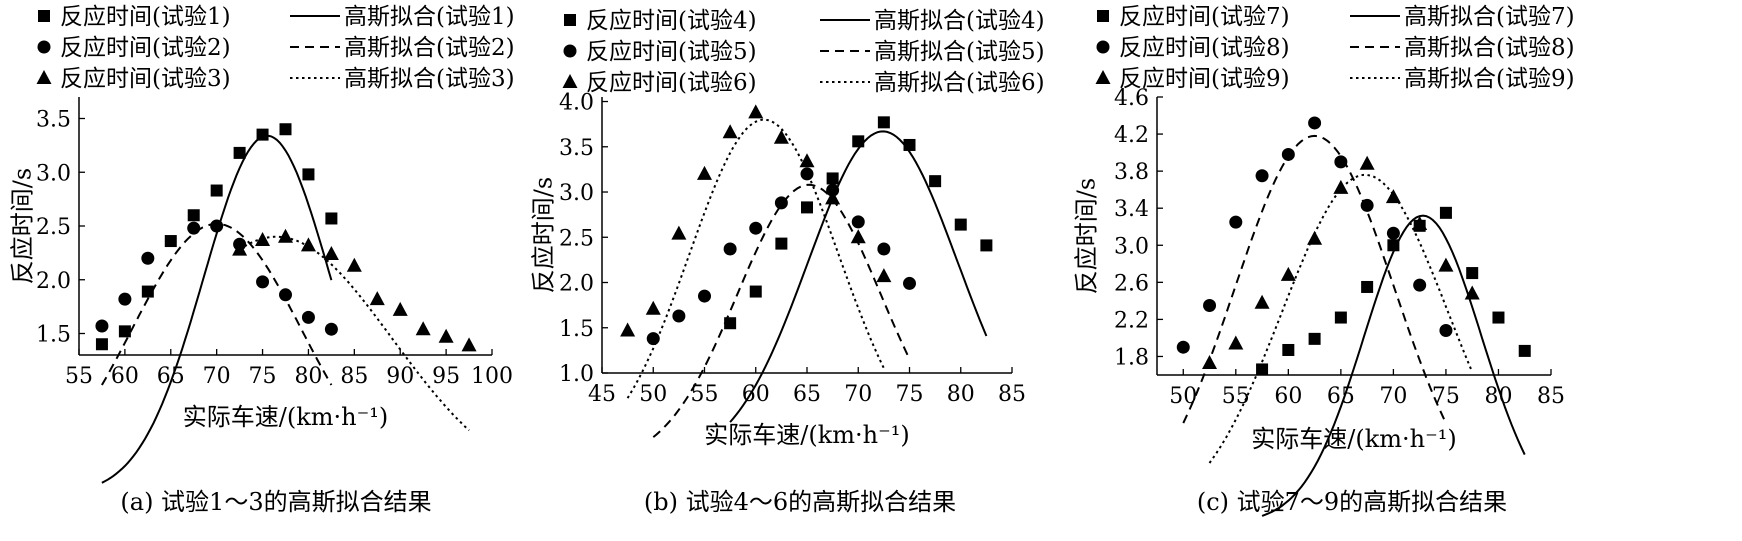 Image resolution: width=1742 pixels, height=541 pixels. I want to click on y-tick-label: 4.6, so click(1131, 98).